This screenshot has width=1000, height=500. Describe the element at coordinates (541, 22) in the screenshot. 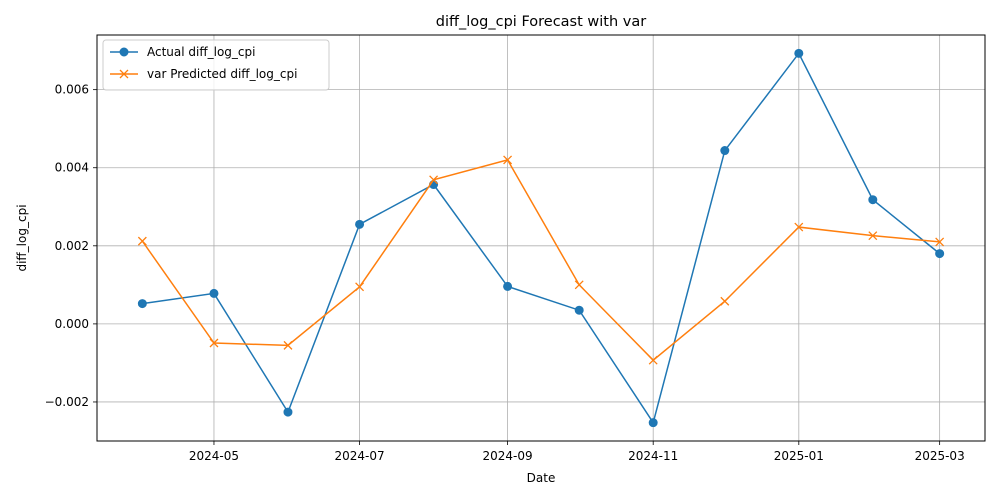

I see `chart-title: diff_log_cpi Forecast with var` at that location.